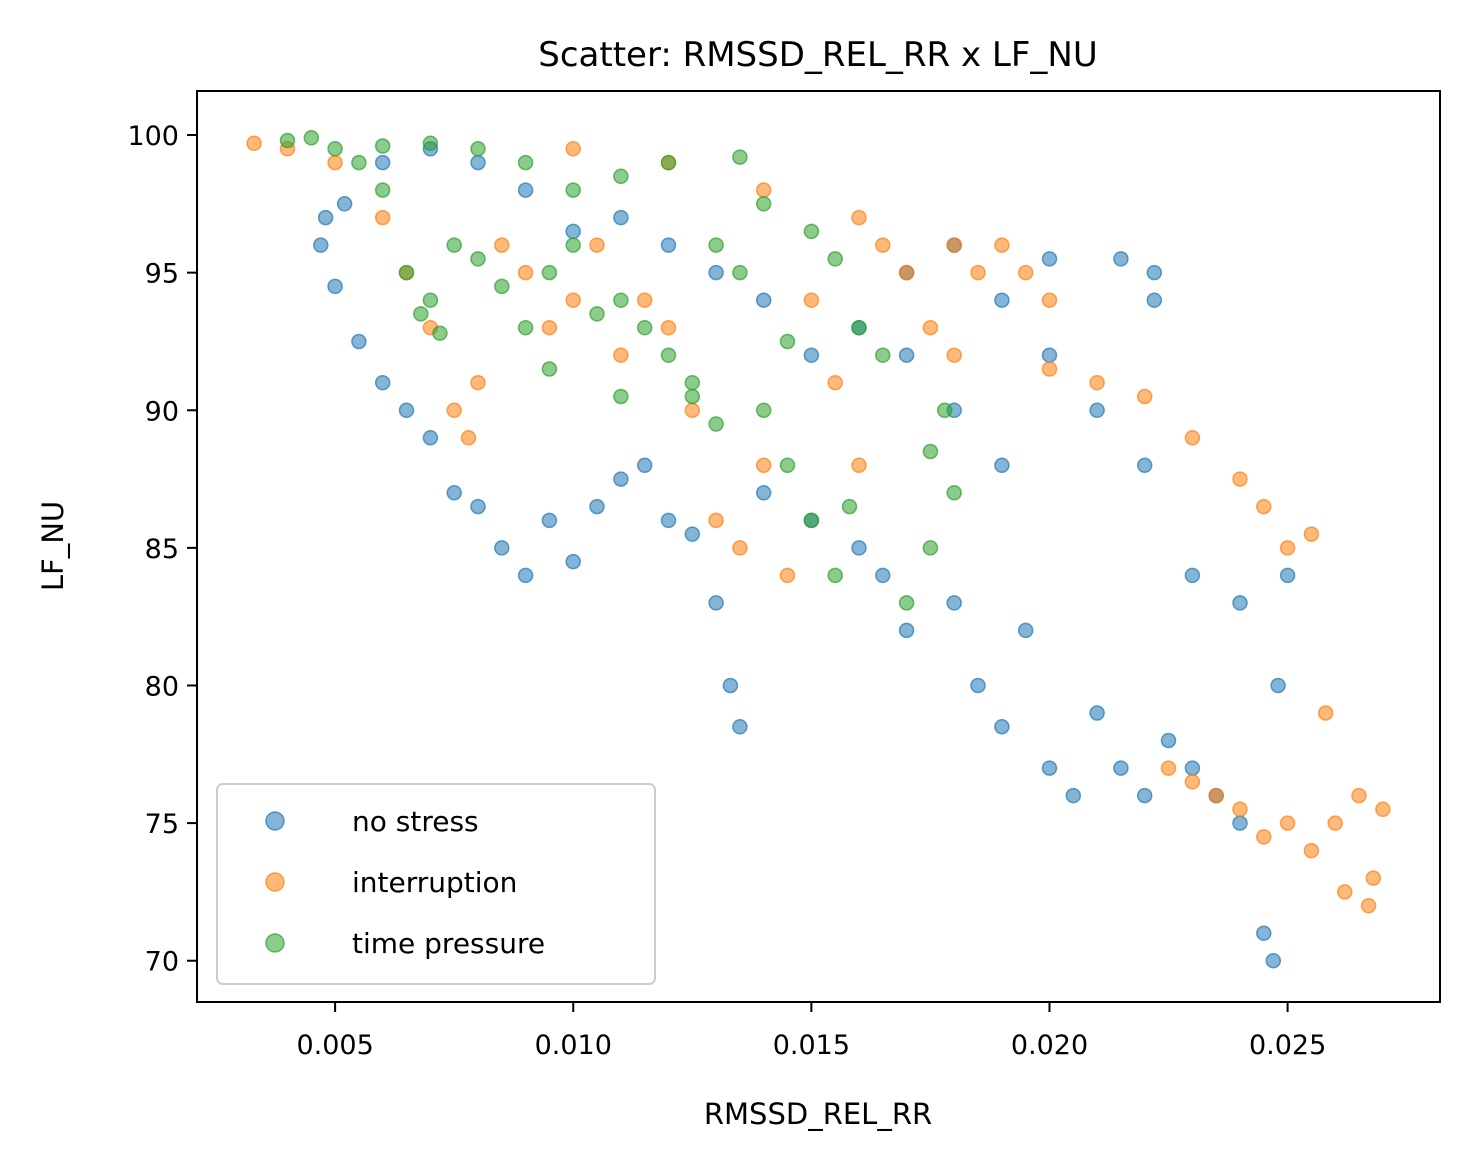 The height and width of the screenshot is (1165, 1470). Describe the element at coordinates (573, 1045) in the screenshot. I see `x-tick-label: 0.010` at that location.